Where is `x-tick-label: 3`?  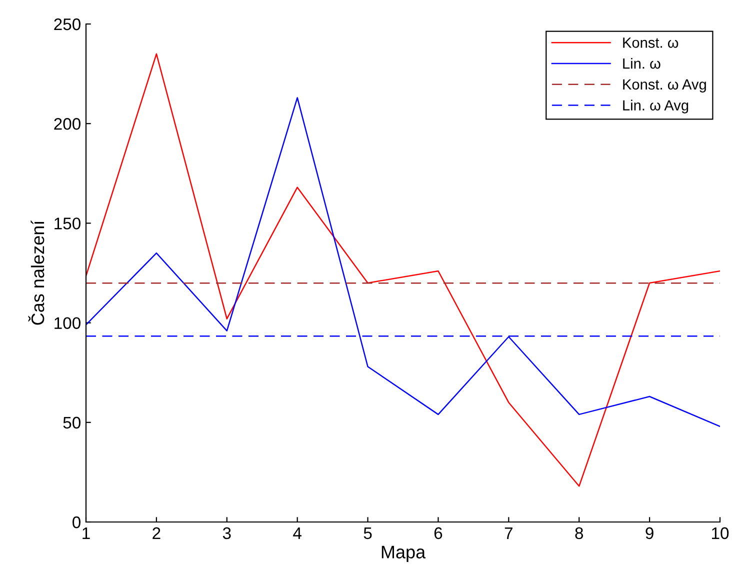
x-tick-label: 3 is located at coordinates (226, 533).